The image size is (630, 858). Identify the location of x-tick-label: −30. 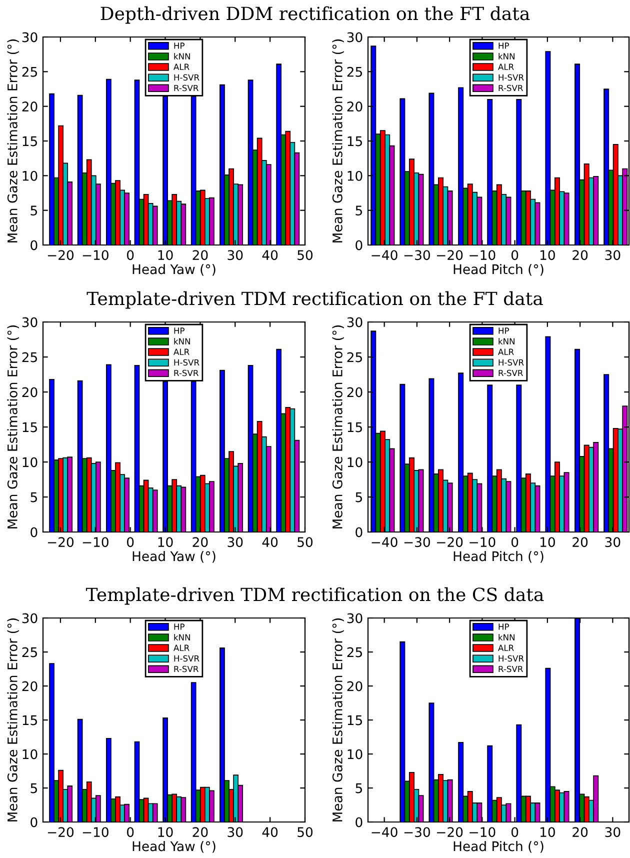
(417, 832).